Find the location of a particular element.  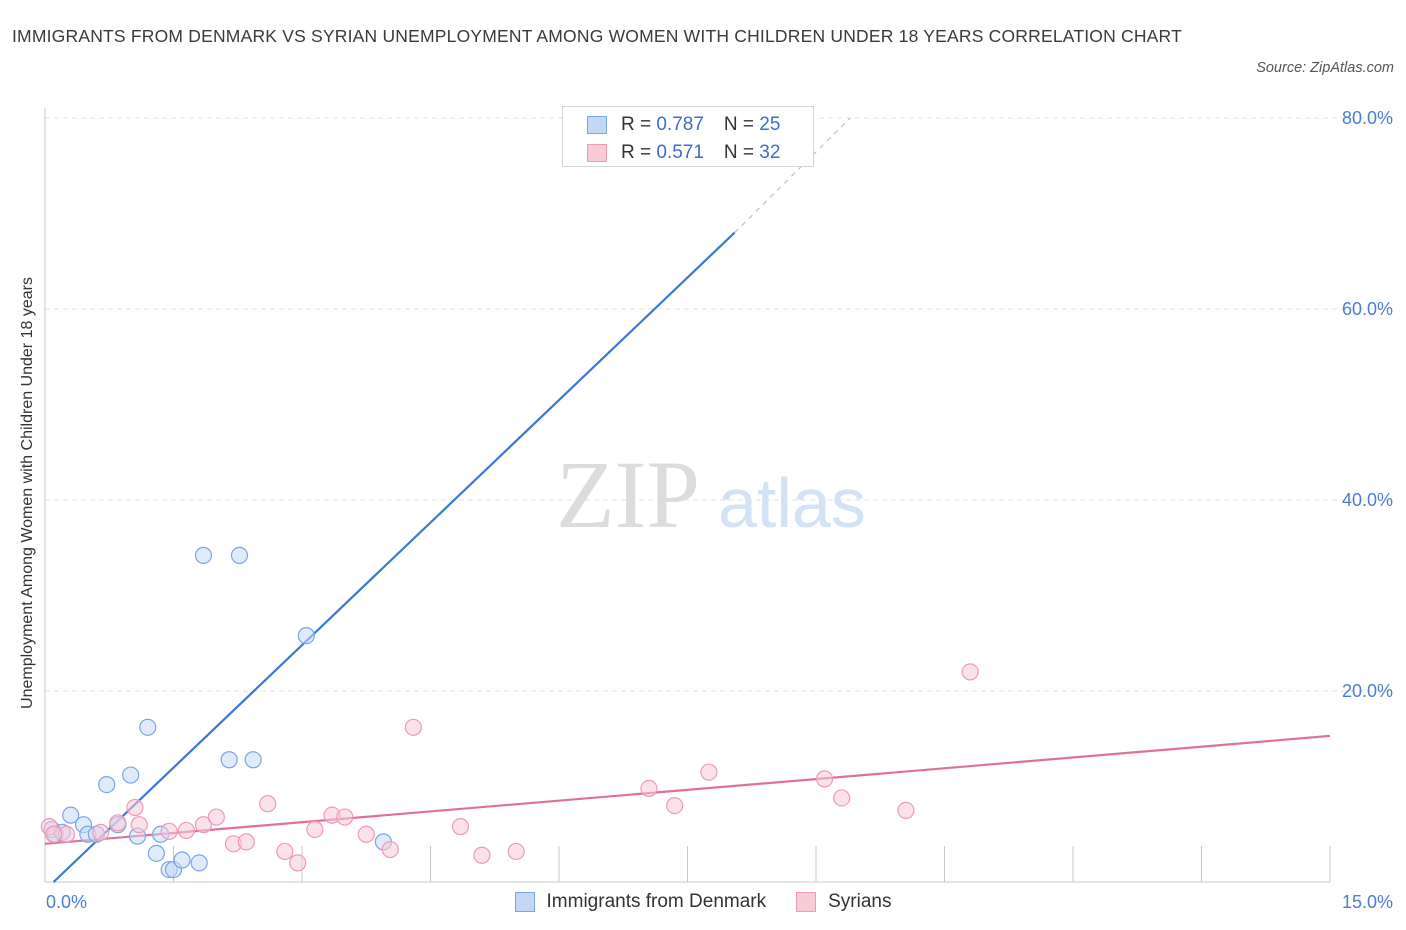

watermark-atlas: atlas is located at coordinates (792, 503).